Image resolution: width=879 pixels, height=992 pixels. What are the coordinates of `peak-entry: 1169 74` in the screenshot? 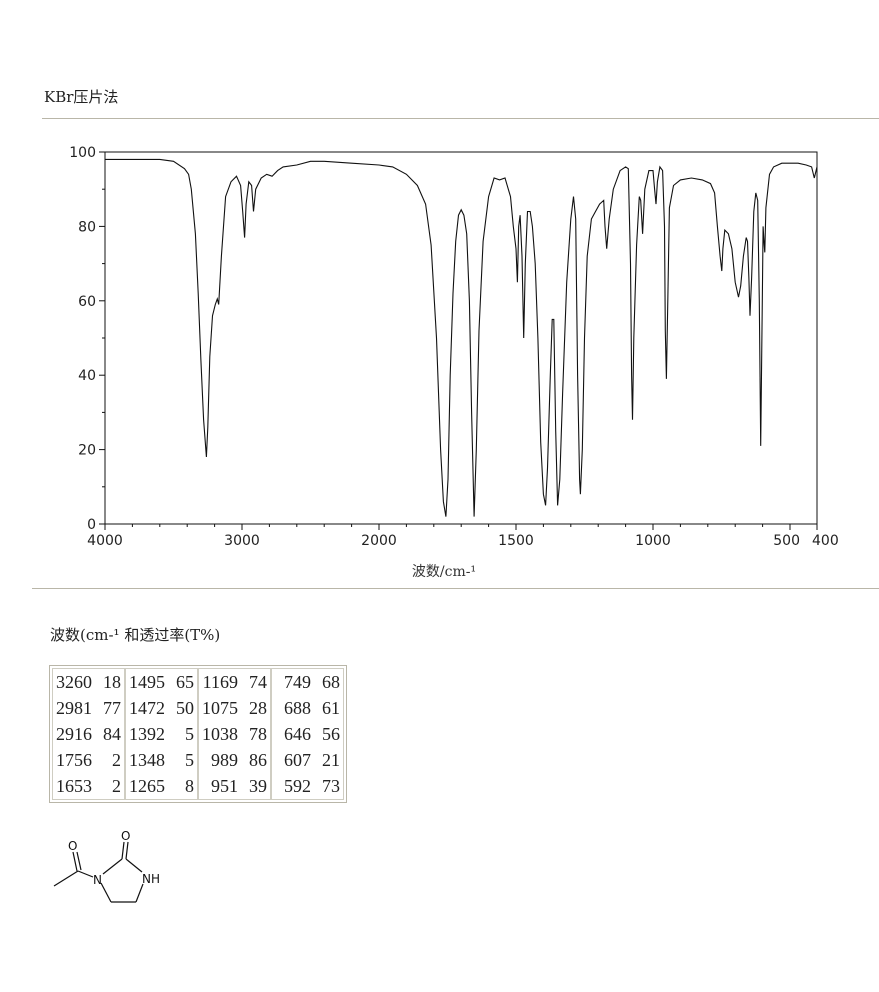 It's located at (234, 682).